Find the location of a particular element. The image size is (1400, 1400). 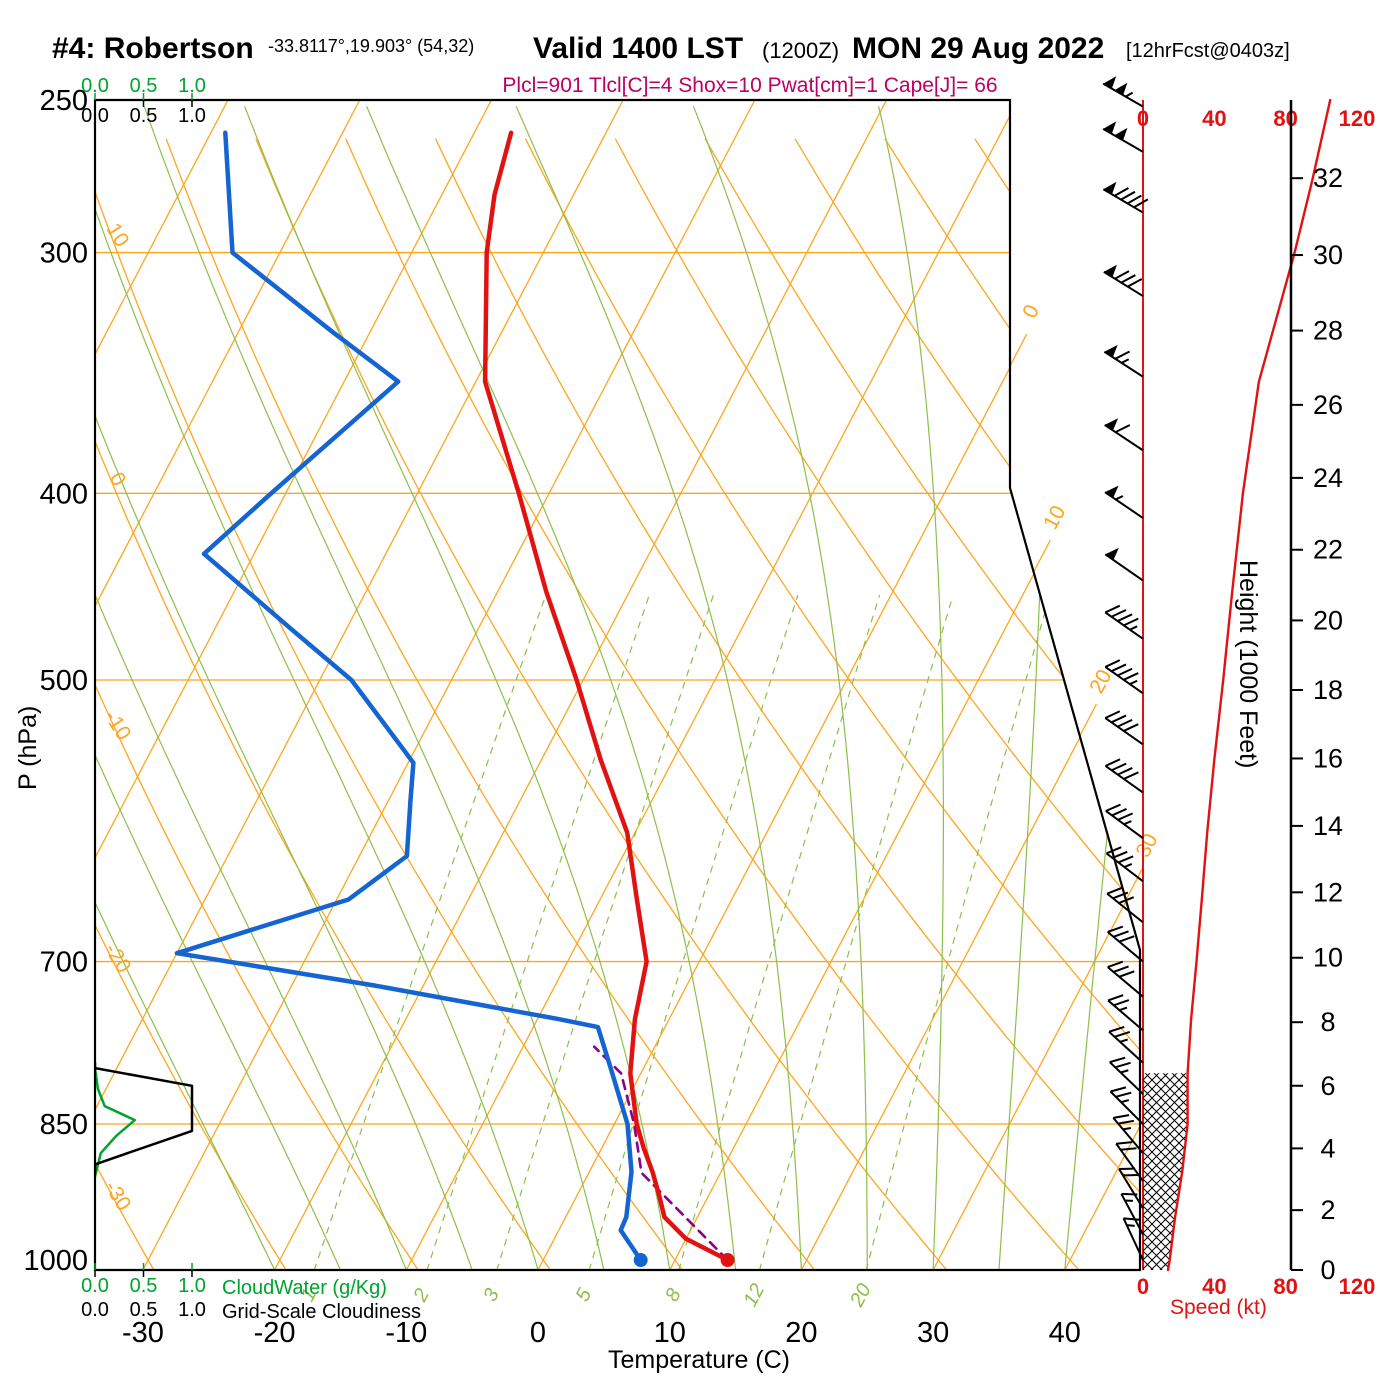

svg-text: 2 is located at coordinates (1327, 1210).